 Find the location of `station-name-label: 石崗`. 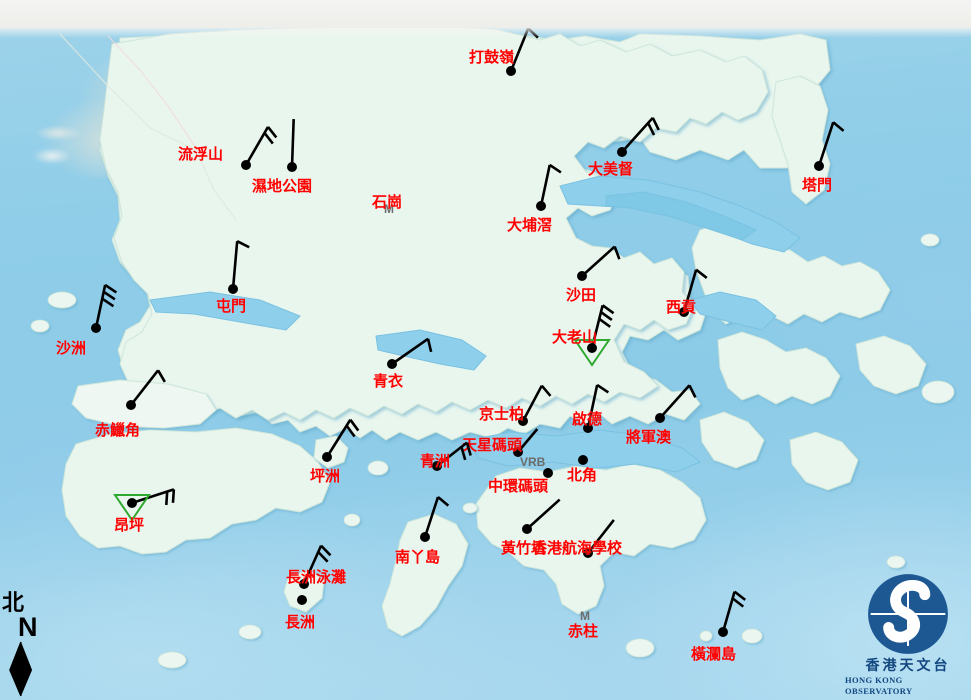

station-name-label: 石崗 is located at coordinates (387, 202).